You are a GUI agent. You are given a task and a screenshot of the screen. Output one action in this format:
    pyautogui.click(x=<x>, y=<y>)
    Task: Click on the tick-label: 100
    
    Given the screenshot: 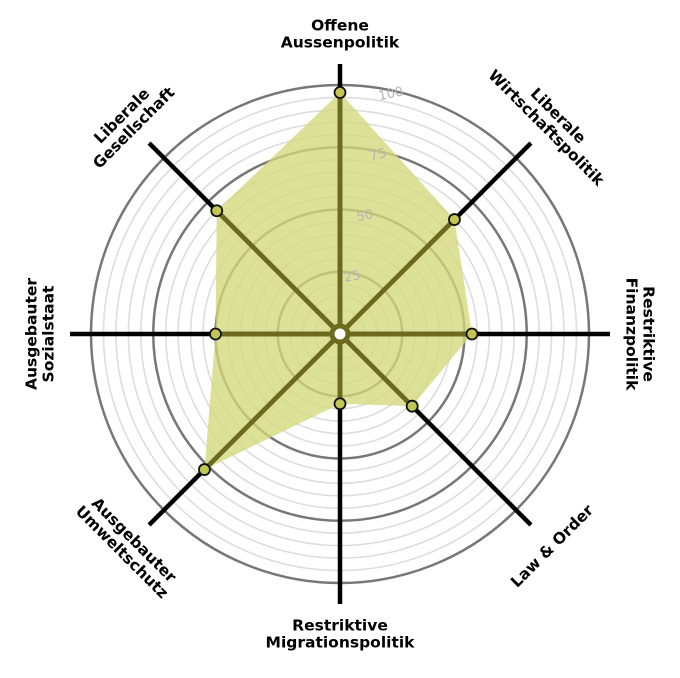 What is the action you would take?
    pyautogui.click(x=390, y=94)
    